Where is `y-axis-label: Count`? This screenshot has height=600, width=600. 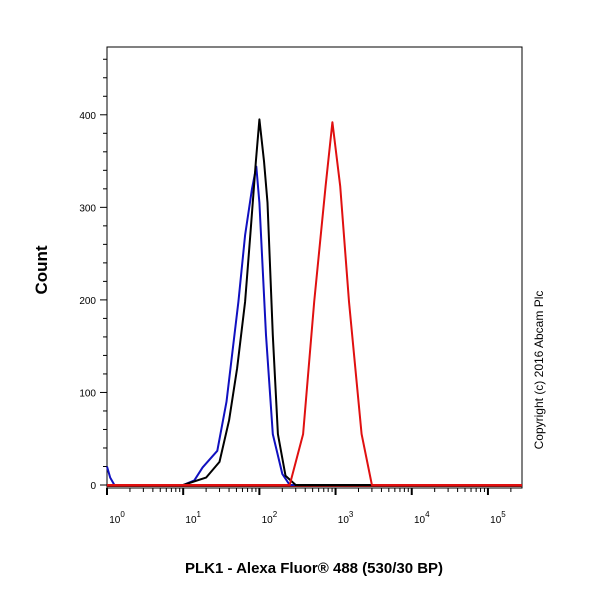 y-axis-label: Count is located at coordinates (41, 269).